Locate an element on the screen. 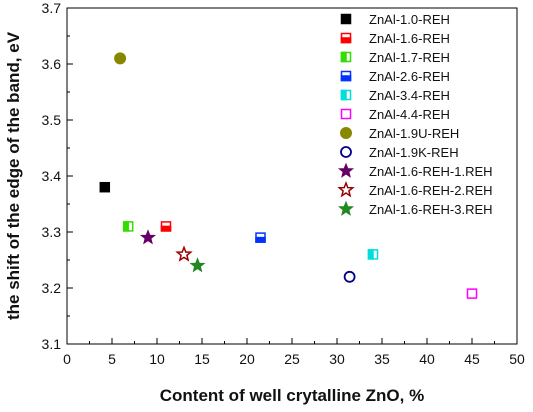 The height and width of the screenshot is (412, 533). x-tick-label: 45 is located at coordinates (472, 359).